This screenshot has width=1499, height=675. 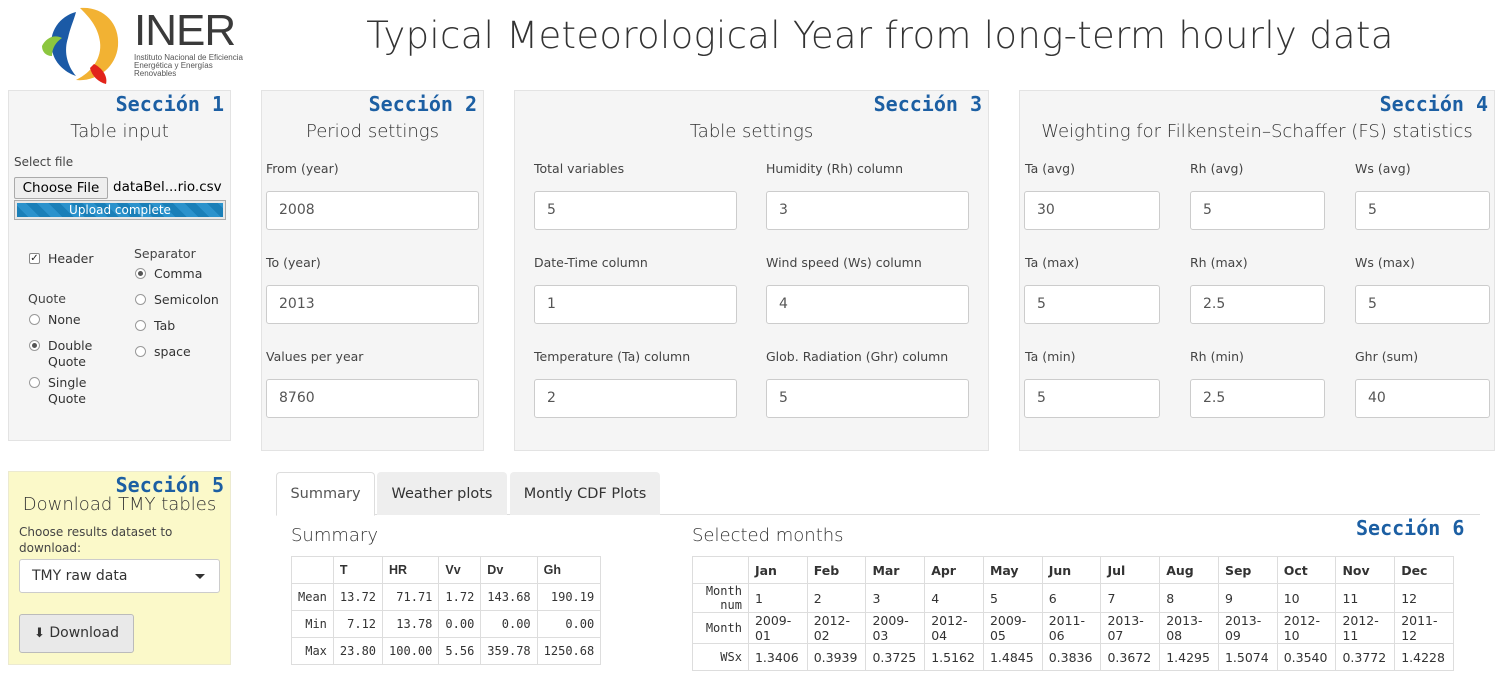 I want to click on table-header: Gh, so click(x=569, y=570).